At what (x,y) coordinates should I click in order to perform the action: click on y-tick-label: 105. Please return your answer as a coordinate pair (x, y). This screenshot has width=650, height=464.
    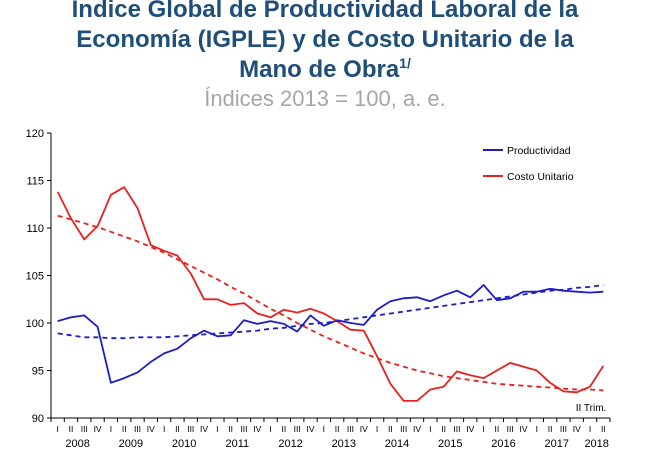
    Looking at the image, I should click on (35, 277).